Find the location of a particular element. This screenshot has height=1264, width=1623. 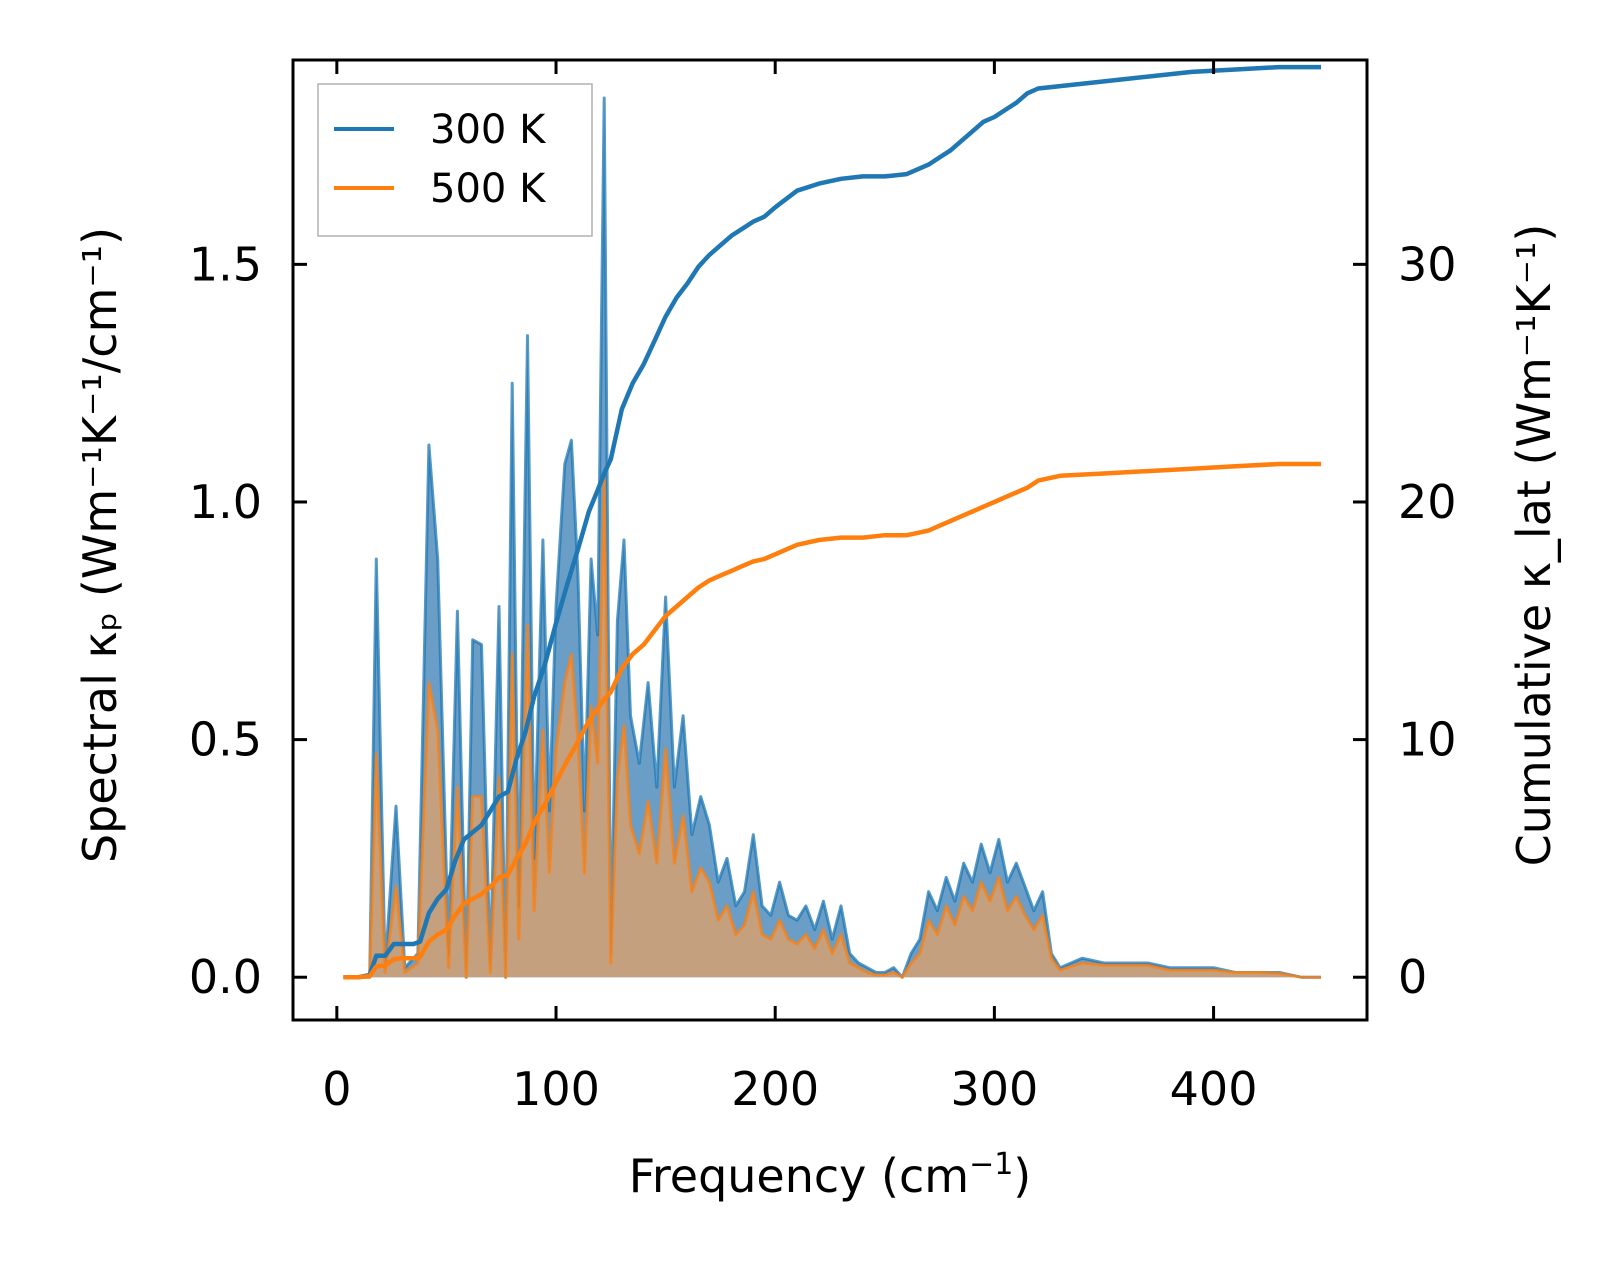

y-right-tick-label: 20 is located at coordinates (1427, 502).